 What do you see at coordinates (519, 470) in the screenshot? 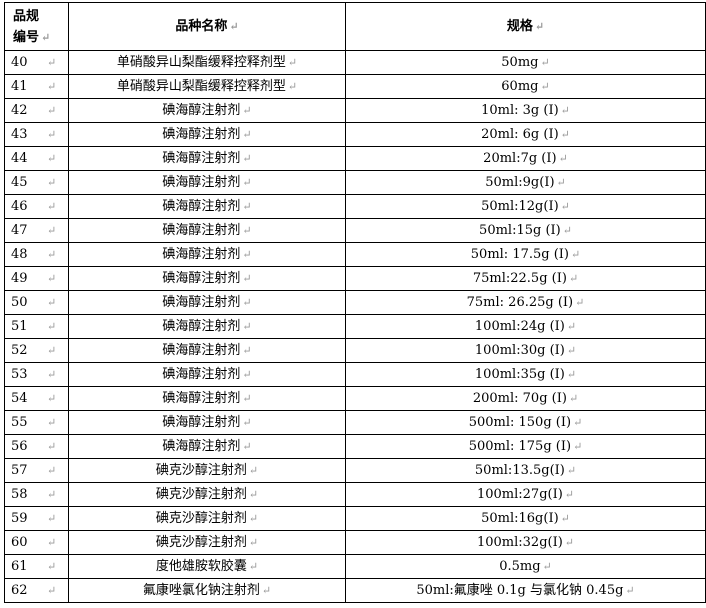
I see `specification: 50ml:13.5g(I)` at bounding box center [519, 470].